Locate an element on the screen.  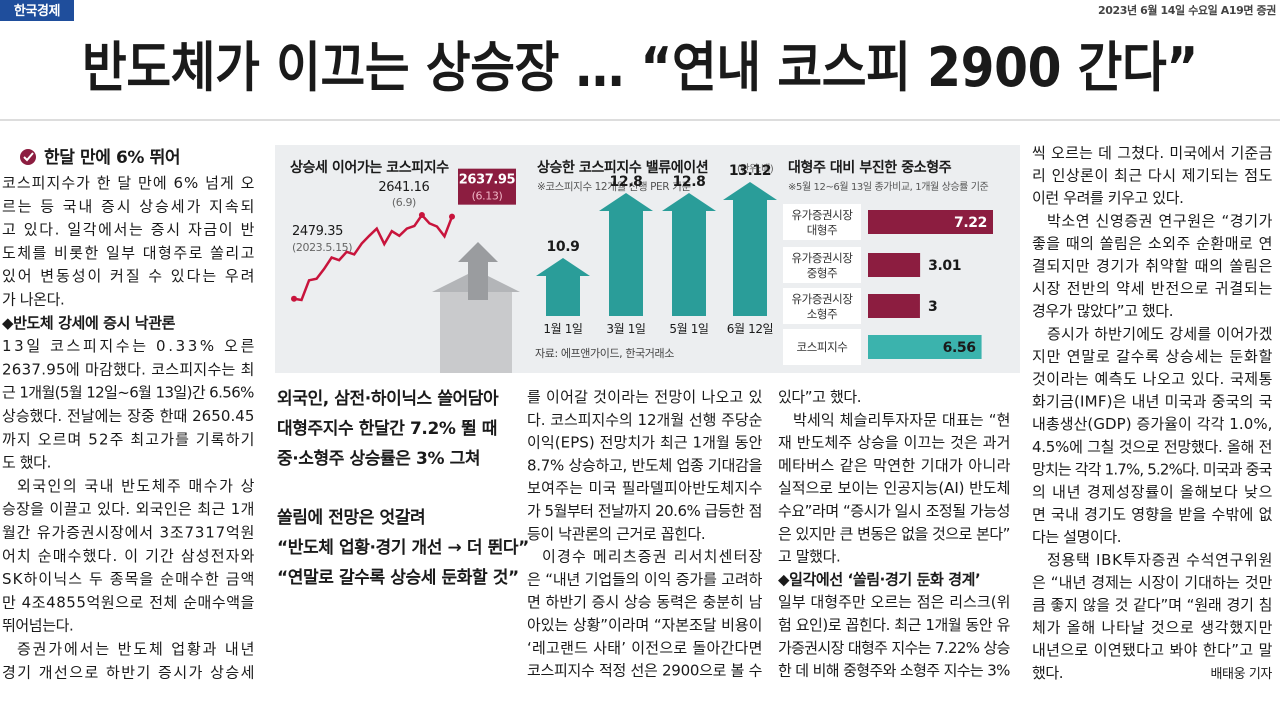
body-line: 있다”고 했다. is located at coordinates (819, 397).